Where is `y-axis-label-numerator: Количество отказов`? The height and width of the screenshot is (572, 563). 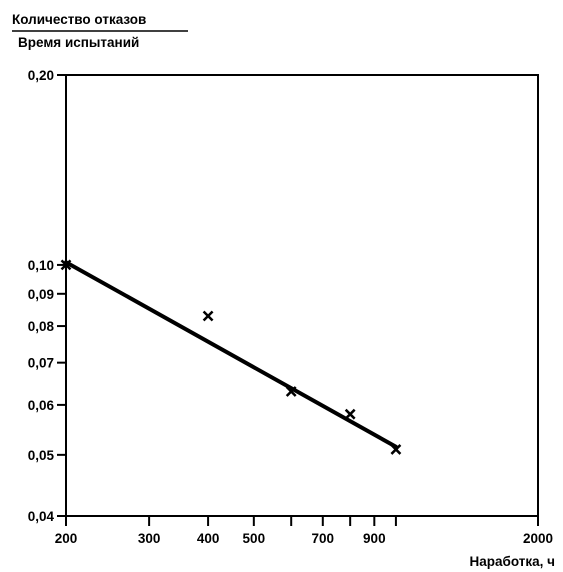
y-axis-label-numerator: Количество отказов is located at coordinates (79, 19).